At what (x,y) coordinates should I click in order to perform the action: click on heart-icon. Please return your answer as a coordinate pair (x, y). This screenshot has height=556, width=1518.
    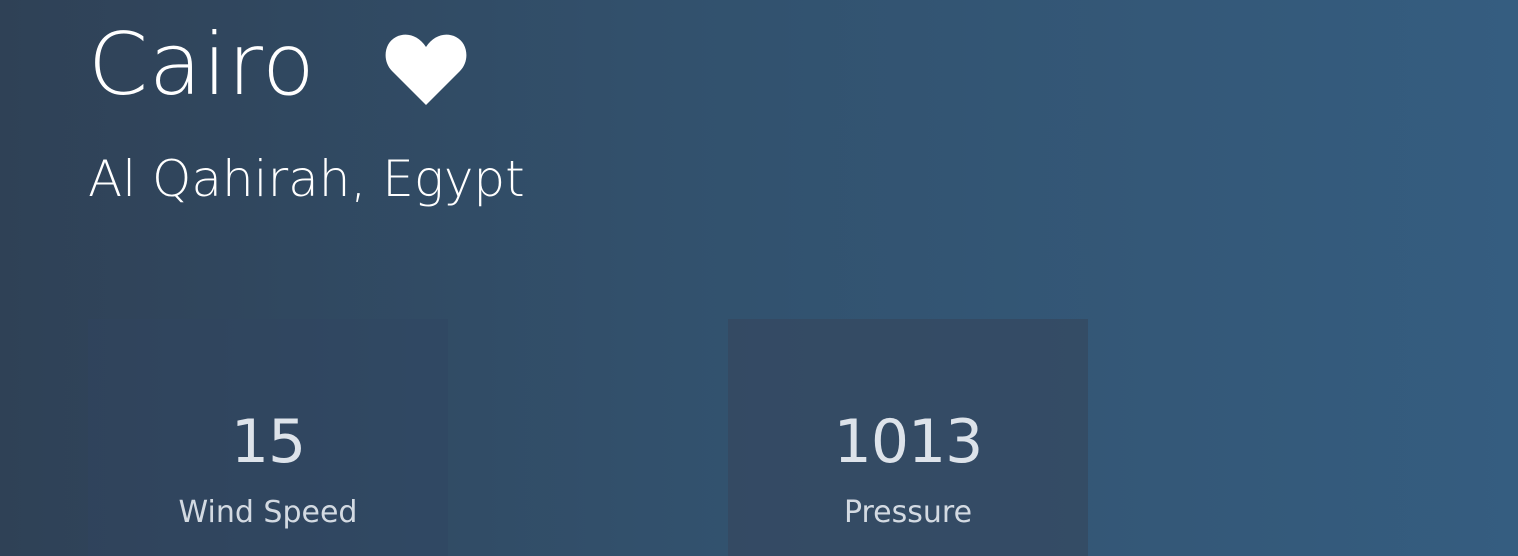
    Looking at the image, I should click on (426, 69).